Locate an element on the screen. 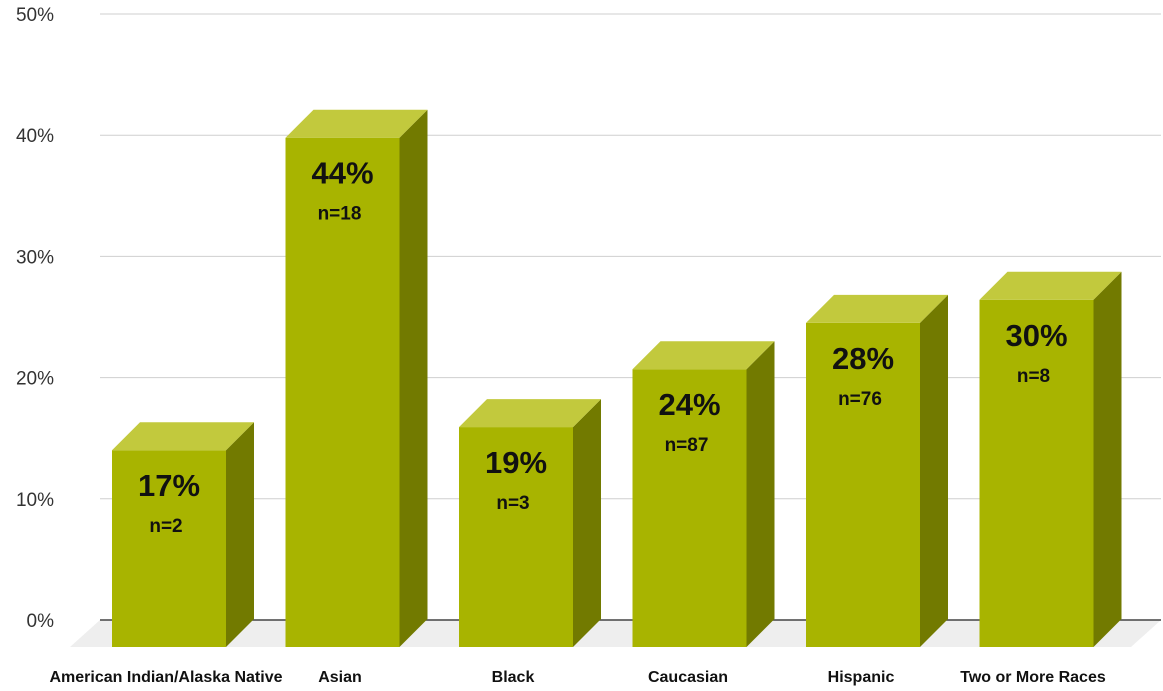  bar-n-label: n=18 is located at coordinates (340, 214).